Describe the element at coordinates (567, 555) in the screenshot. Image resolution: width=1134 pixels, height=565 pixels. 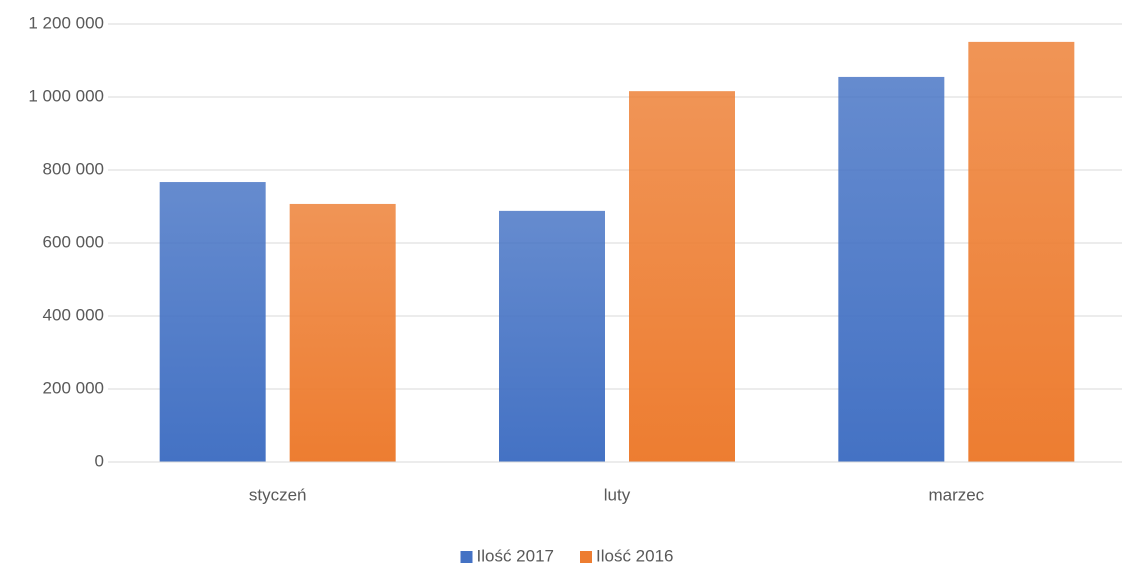
I see `legend: Ilość 2017 Ilość 2016` at that location.